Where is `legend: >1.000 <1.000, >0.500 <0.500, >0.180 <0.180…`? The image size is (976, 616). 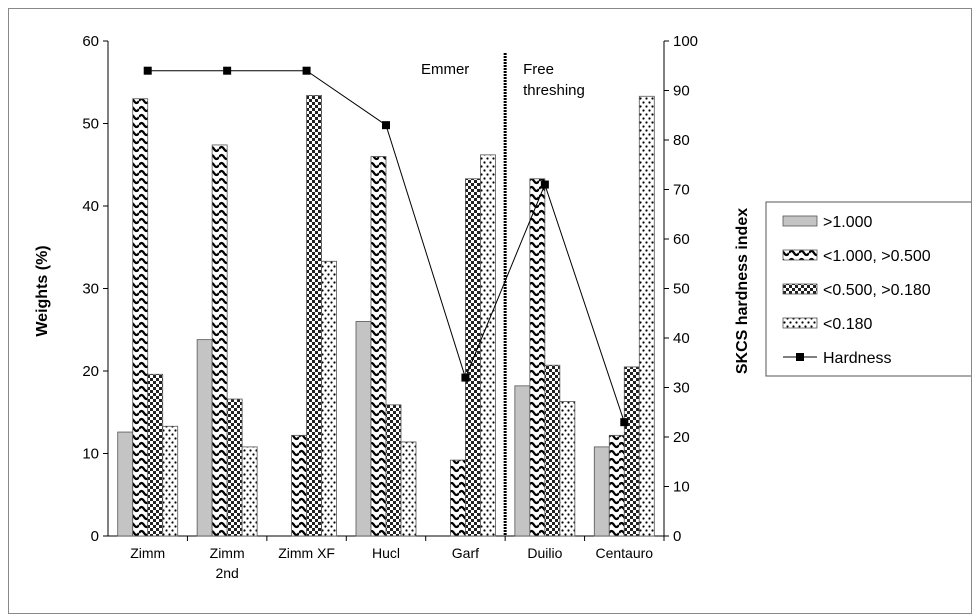
legend: >1.000 <1.000, >0.500 <0.500, >0.180 <0.180… is located at coordinates (868, 289).